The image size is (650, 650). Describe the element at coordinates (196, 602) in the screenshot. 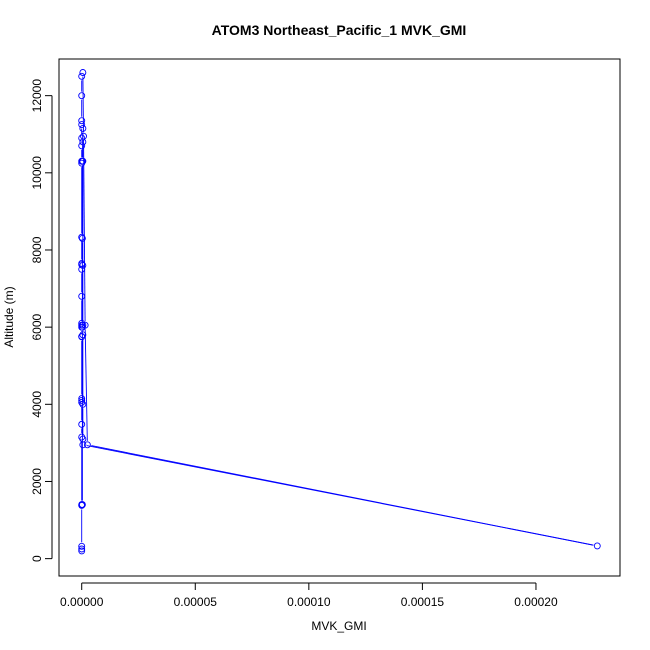

I see `x-tick-label: 0.00005` at that location.